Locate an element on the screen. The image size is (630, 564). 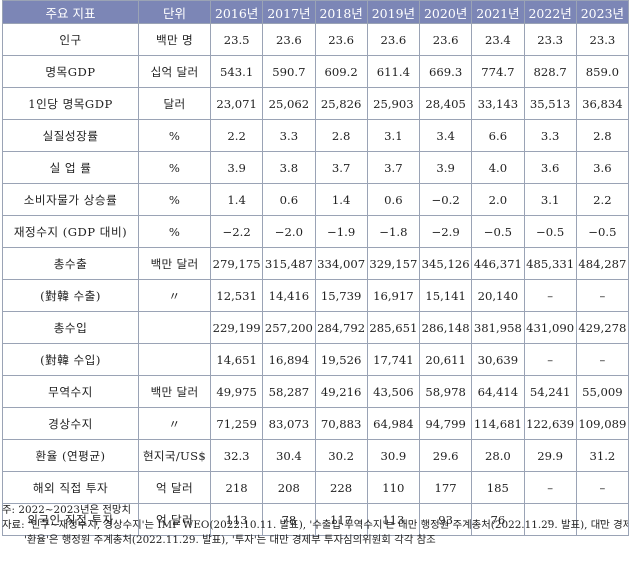
row-label: 명목GDP is located at coordinates (70, 71).